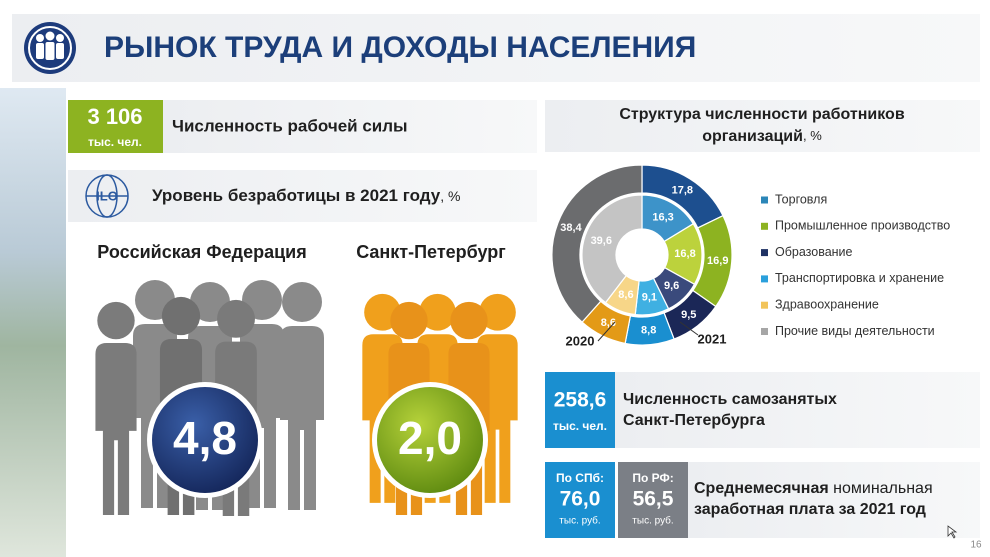  I want to click on wage-label-bold: Среднемесячная, so click(761, 488).